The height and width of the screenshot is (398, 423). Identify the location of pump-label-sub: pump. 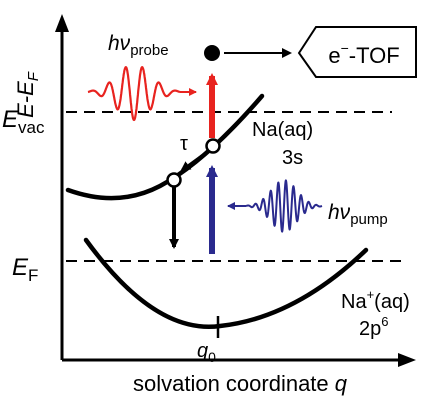
(369, 219).